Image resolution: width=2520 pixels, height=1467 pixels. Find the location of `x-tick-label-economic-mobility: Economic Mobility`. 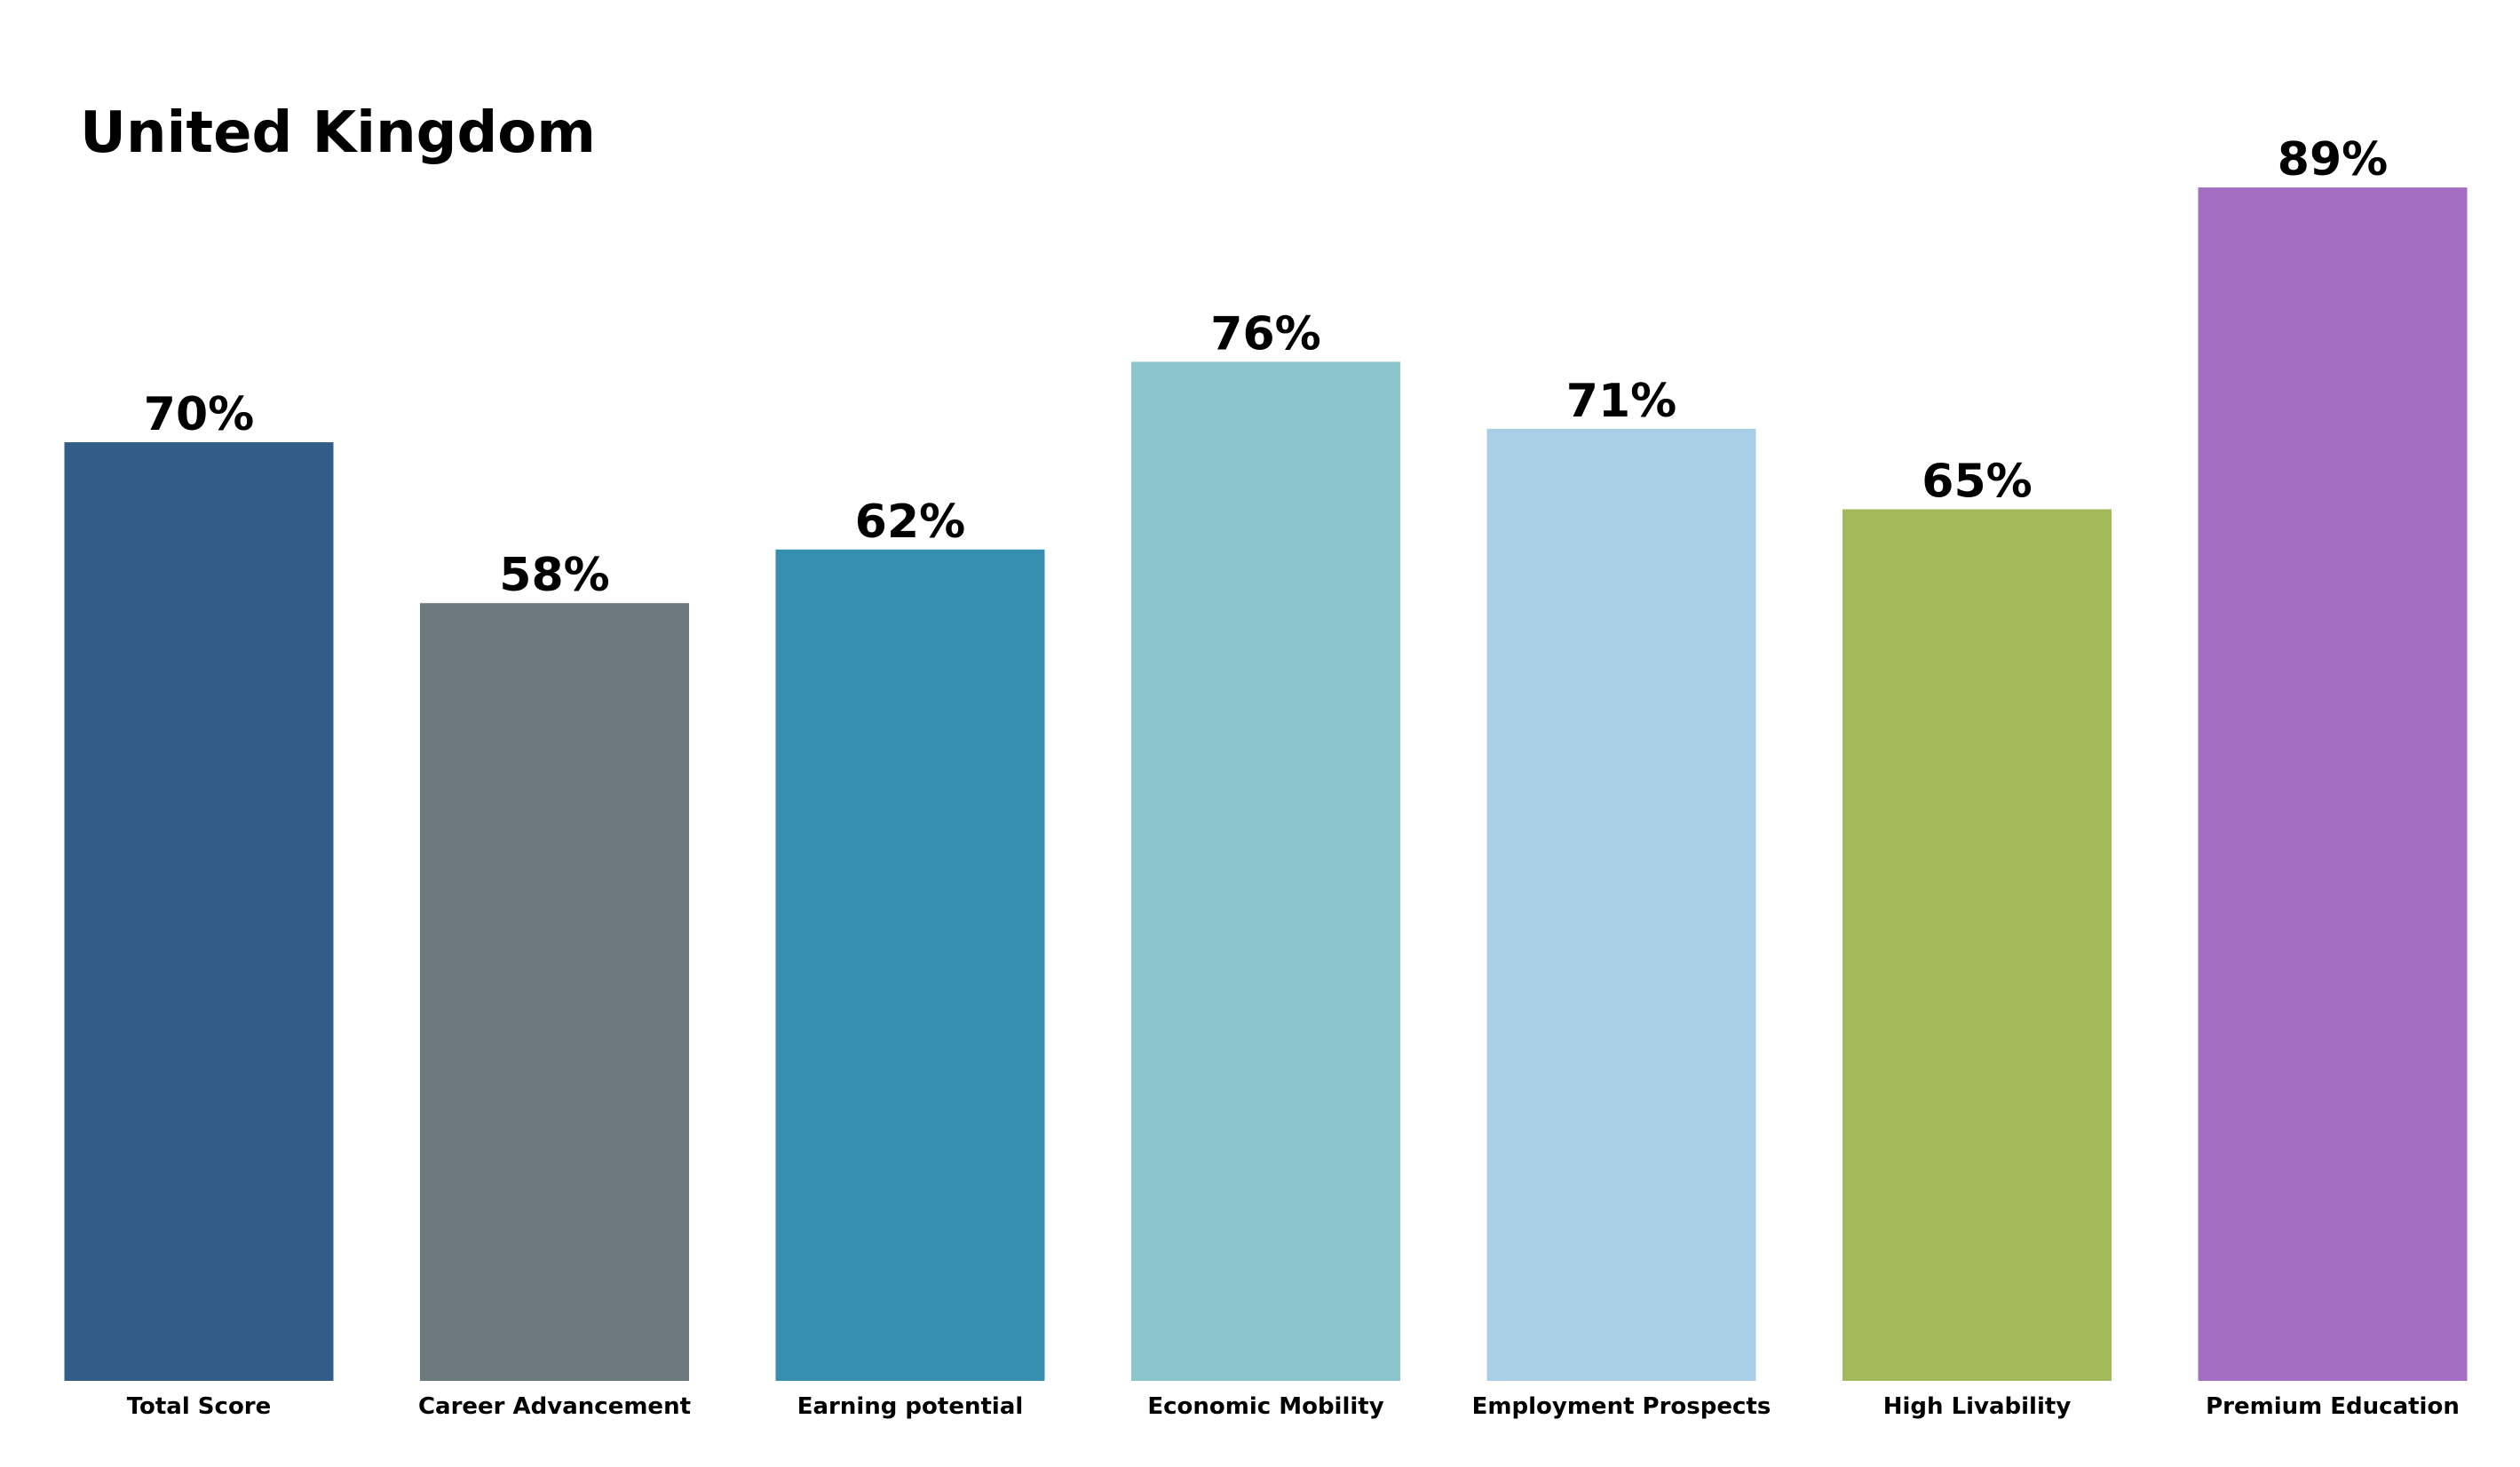

x-tick-label-economic-mobility: Economic Mobility is located at coordinates (1265, 1407).